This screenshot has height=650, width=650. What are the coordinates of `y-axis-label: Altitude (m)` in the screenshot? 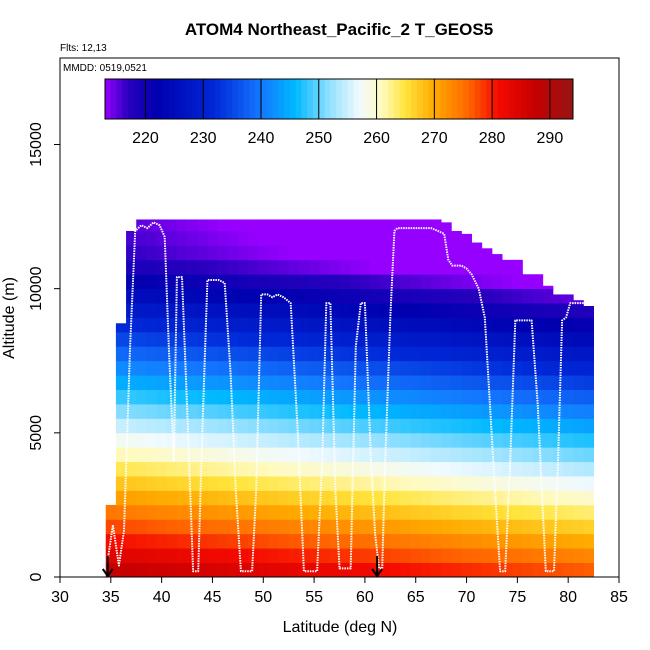 It's located at (9, 318).